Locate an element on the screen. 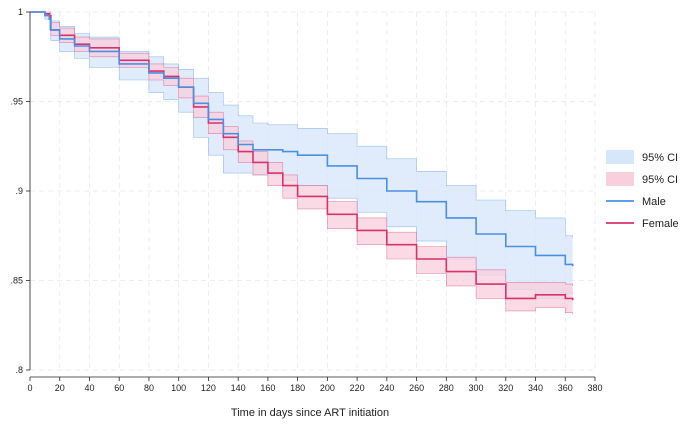 This screenshot has width=685, height=425. x-tick-label: 60 is located at coordinates (119, 388).